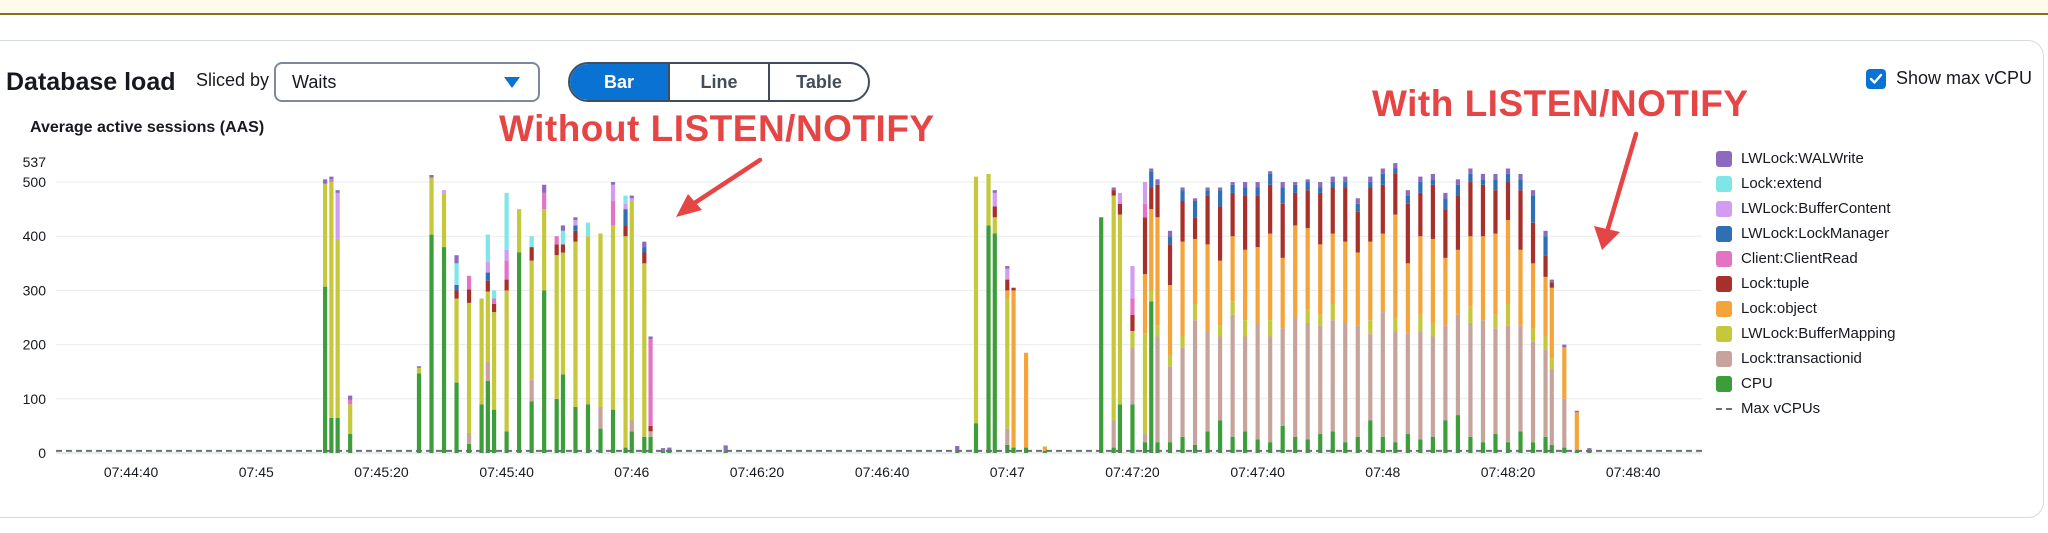 This screenshot has height=533, width=2048. I want to click on sliced-by-select: Waits, so click(407, 82).